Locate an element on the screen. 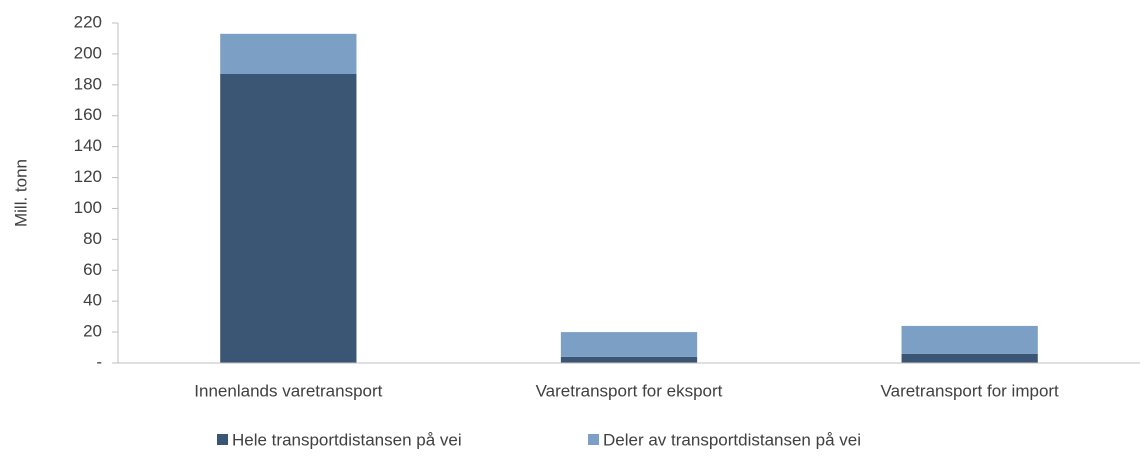 The image size is (1144, 457). y-tick-label: 120 is located at coordinates (88, 176).